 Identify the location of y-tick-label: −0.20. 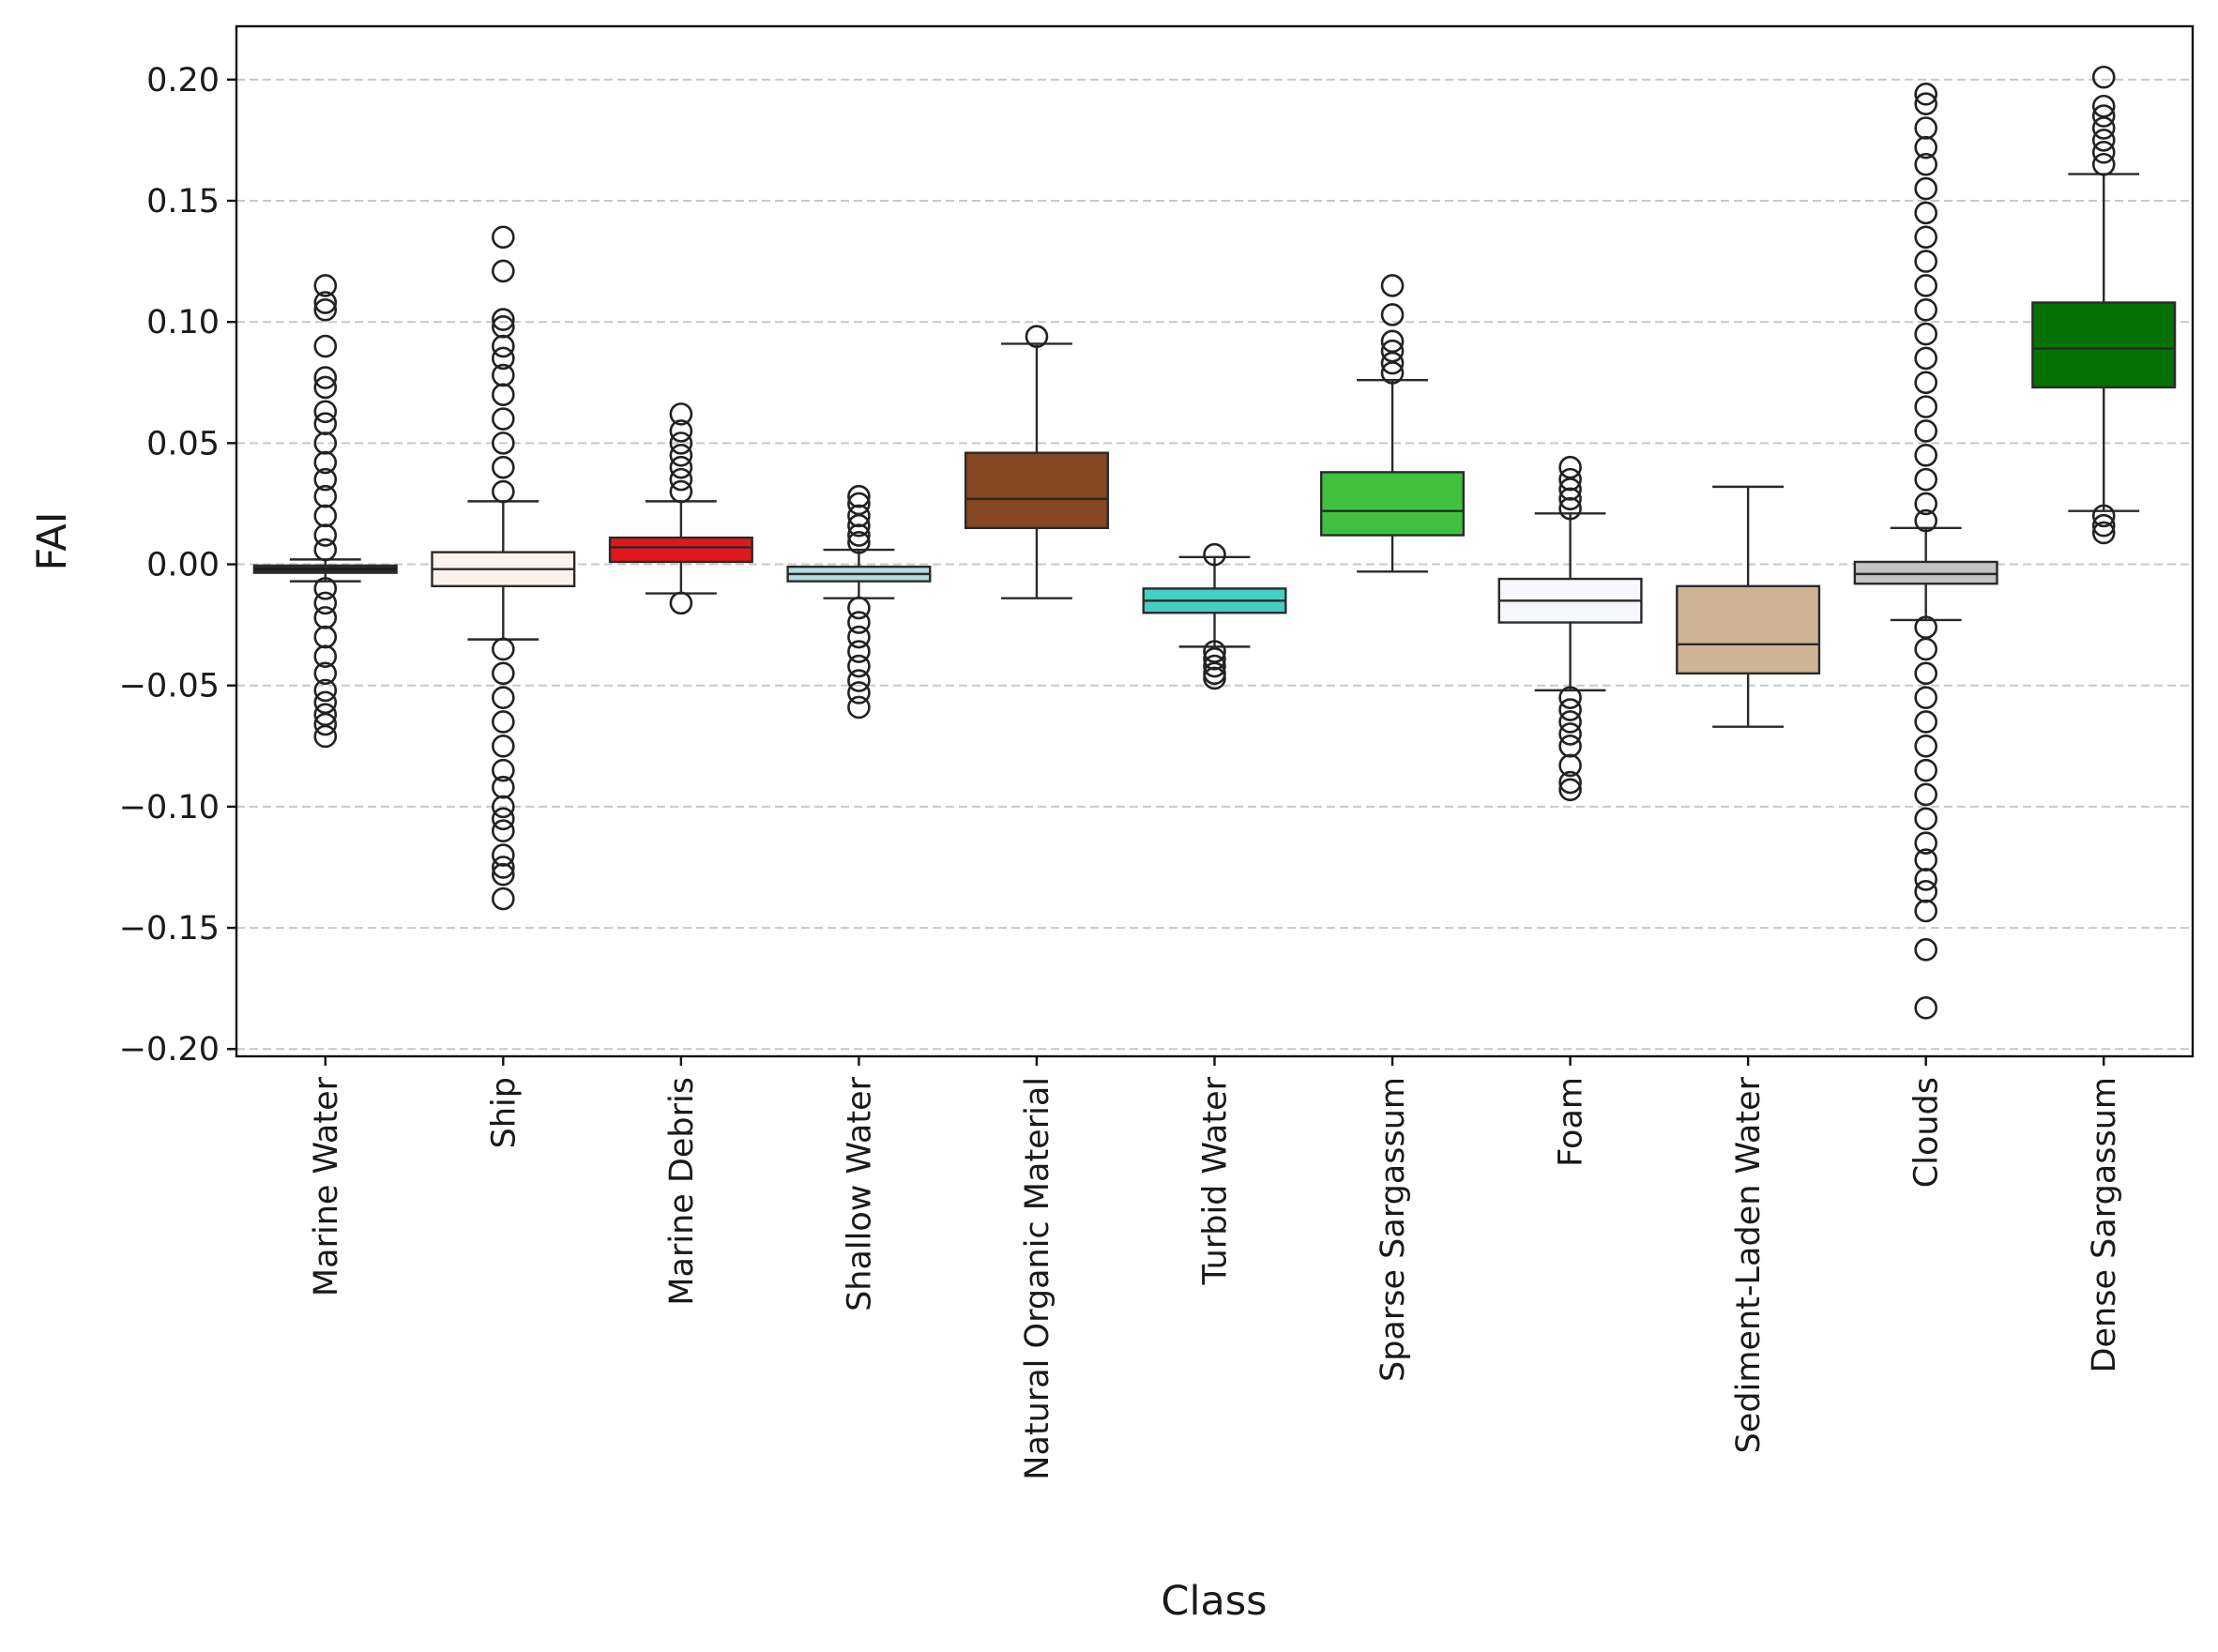
(170, 1049).